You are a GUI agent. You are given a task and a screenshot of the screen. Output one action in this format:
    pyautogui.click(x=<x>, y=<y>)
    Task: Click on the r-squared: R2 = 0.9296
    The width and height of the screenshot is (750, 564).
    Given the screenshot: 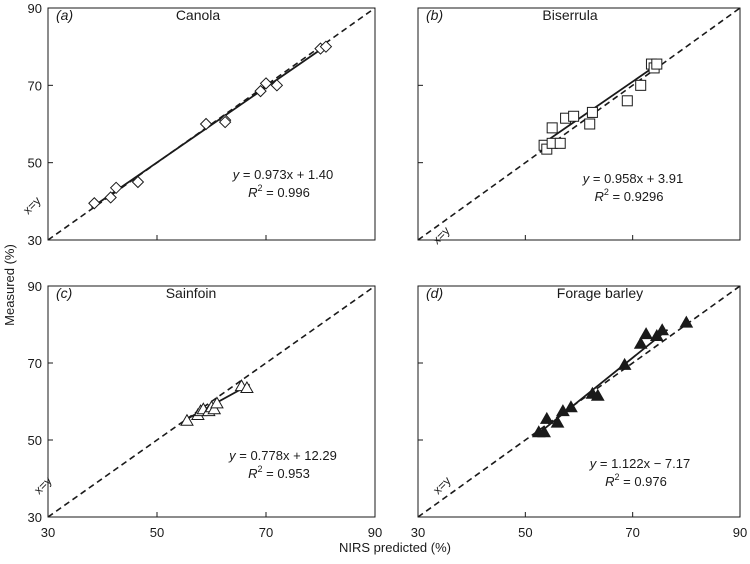 What is the action you would take?
    pyautogui.click(x=629, y=195)
    